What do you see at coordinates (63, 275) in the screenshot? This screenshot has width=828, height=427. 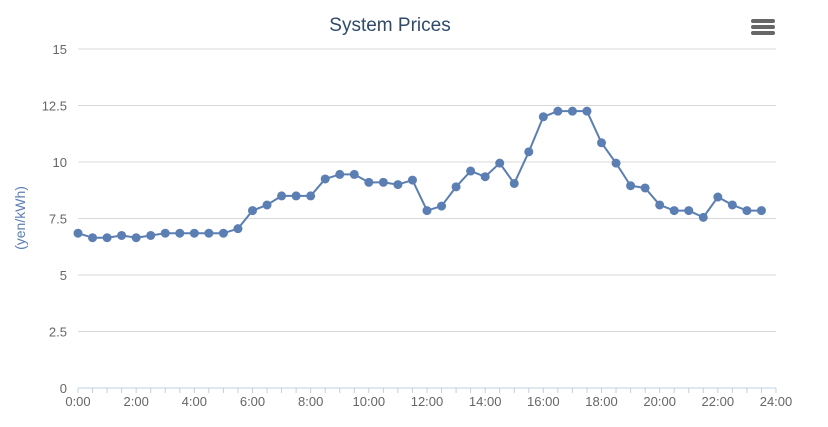 I see `y-tick-label: 5` at bounding box center [63, 275].